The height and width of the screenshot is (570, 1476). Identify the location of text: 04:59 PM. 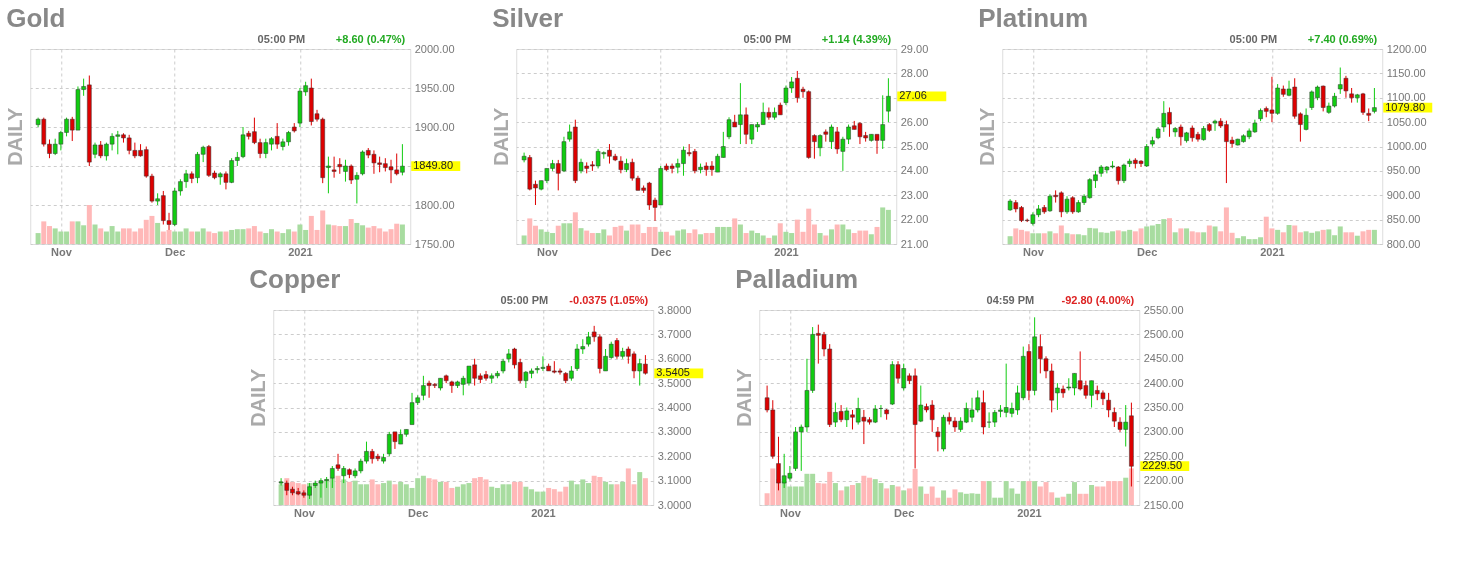
(1010, 300).